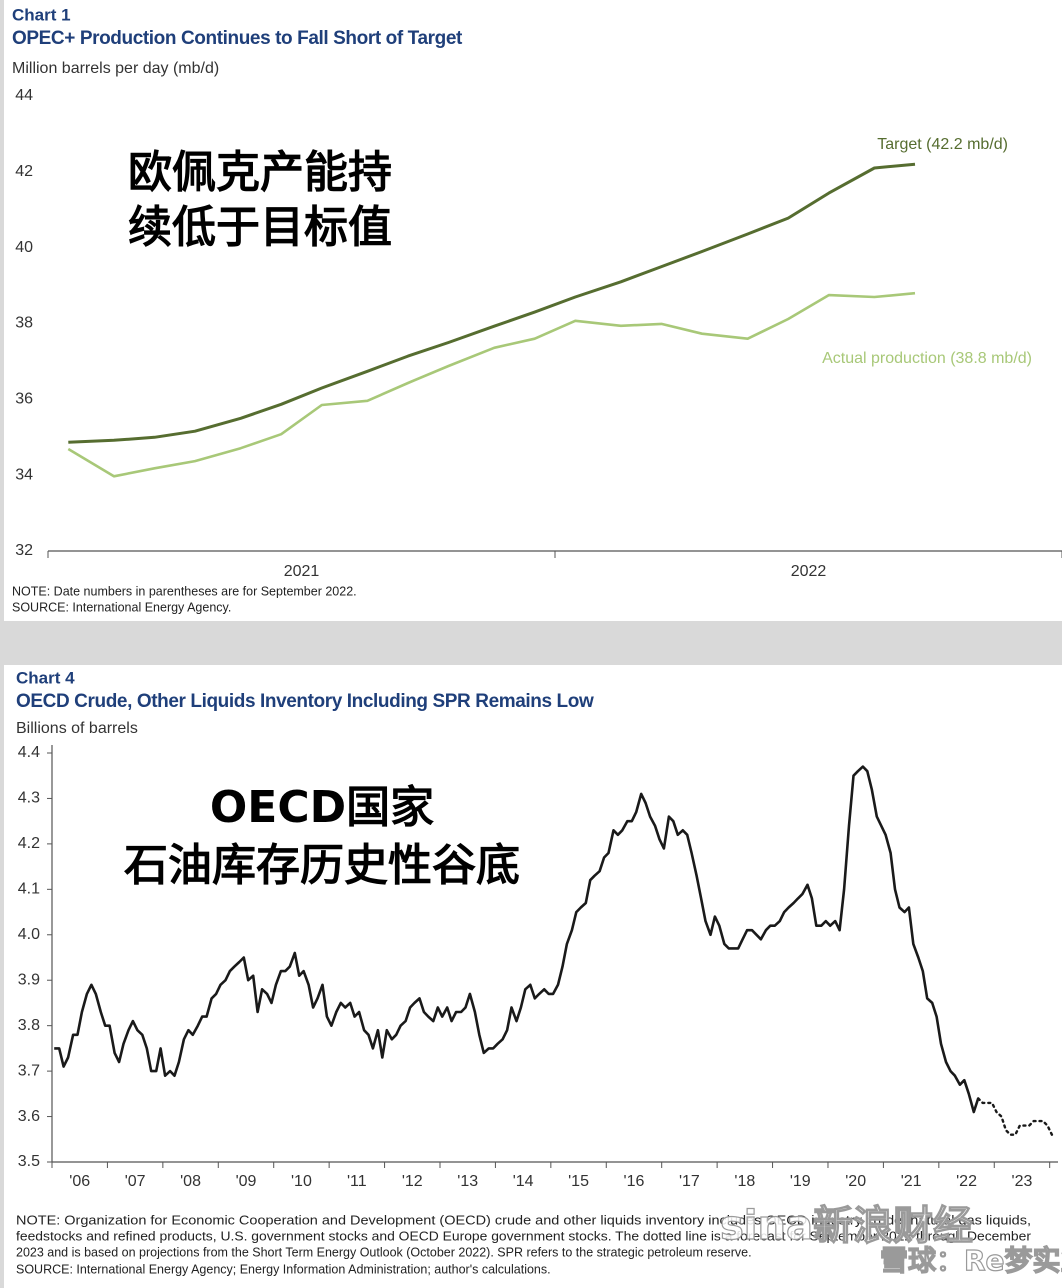  I want to click on x-tick-label: '10, so click(301, 1181).